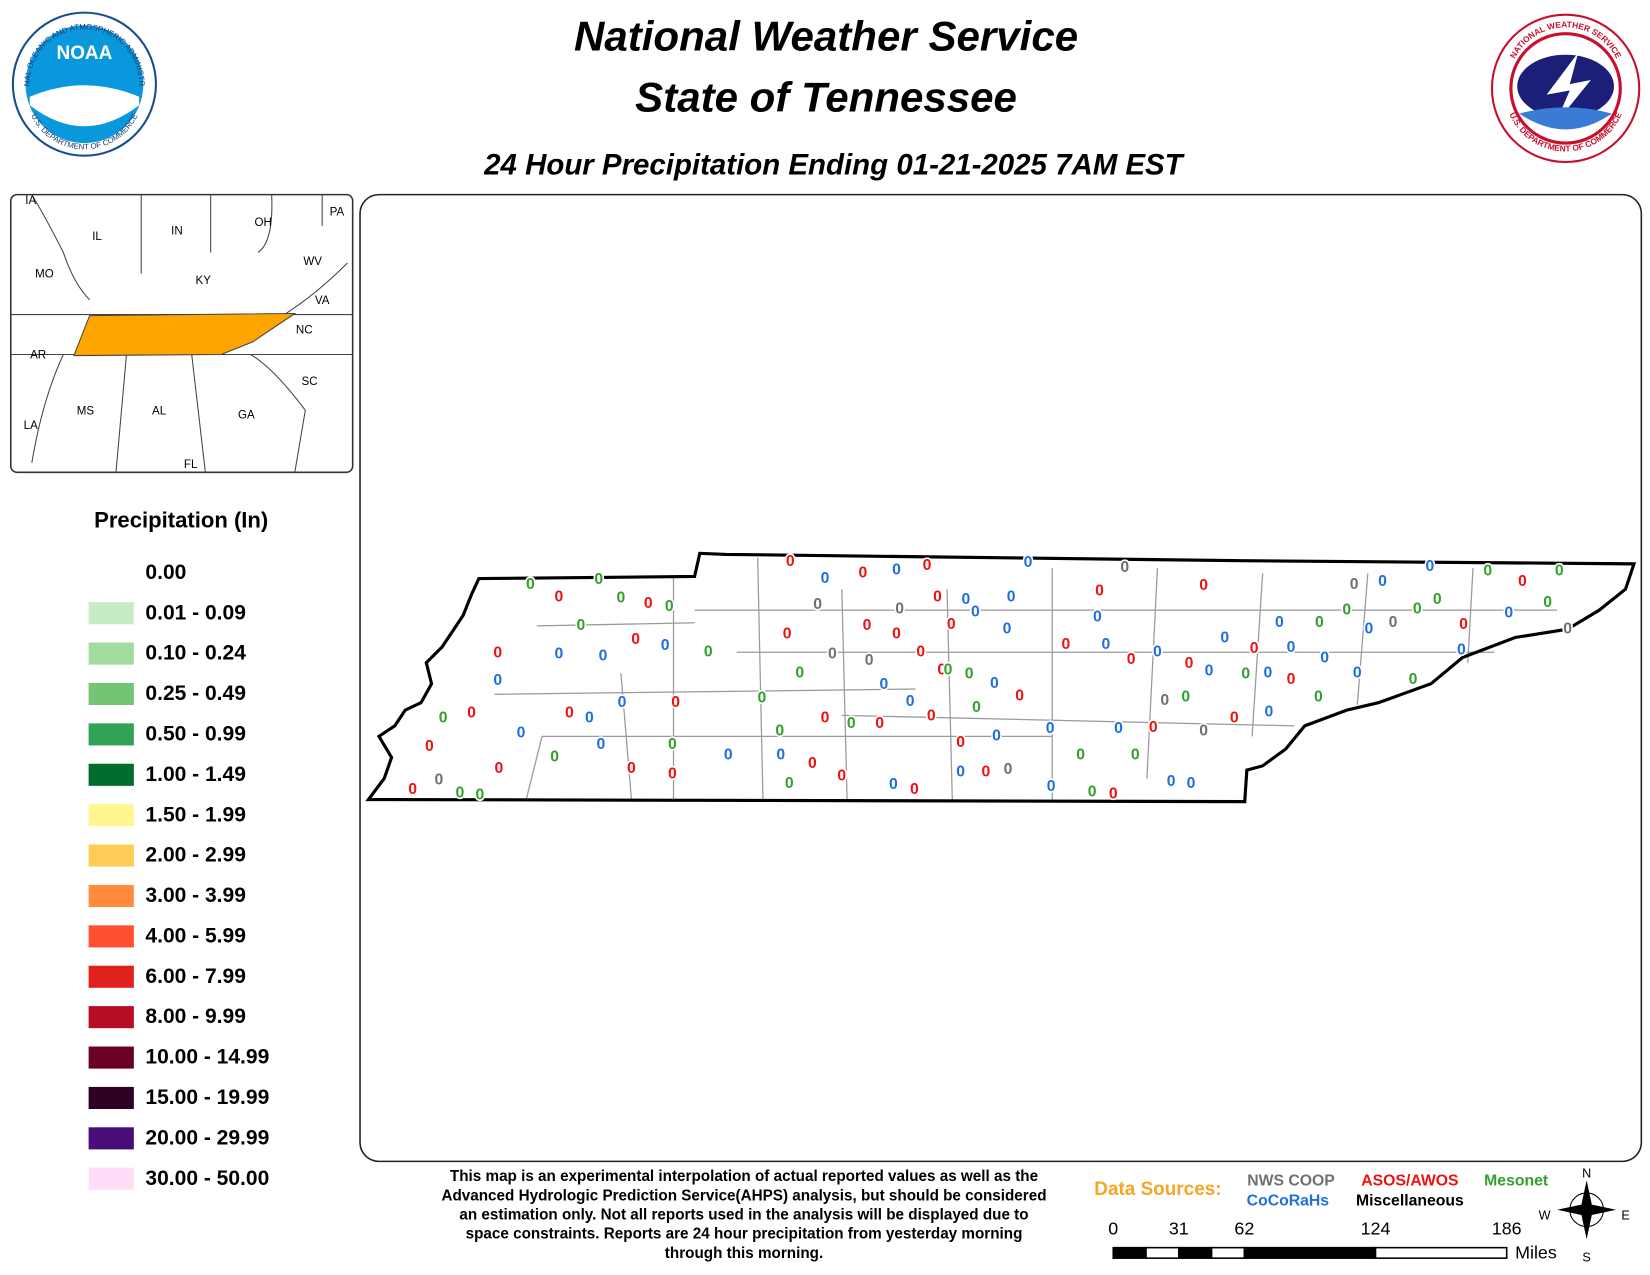  Describe the element at coordinates (1288, 1201) in the screenshot. I see `source-label: CoCoRaHs` at that location.